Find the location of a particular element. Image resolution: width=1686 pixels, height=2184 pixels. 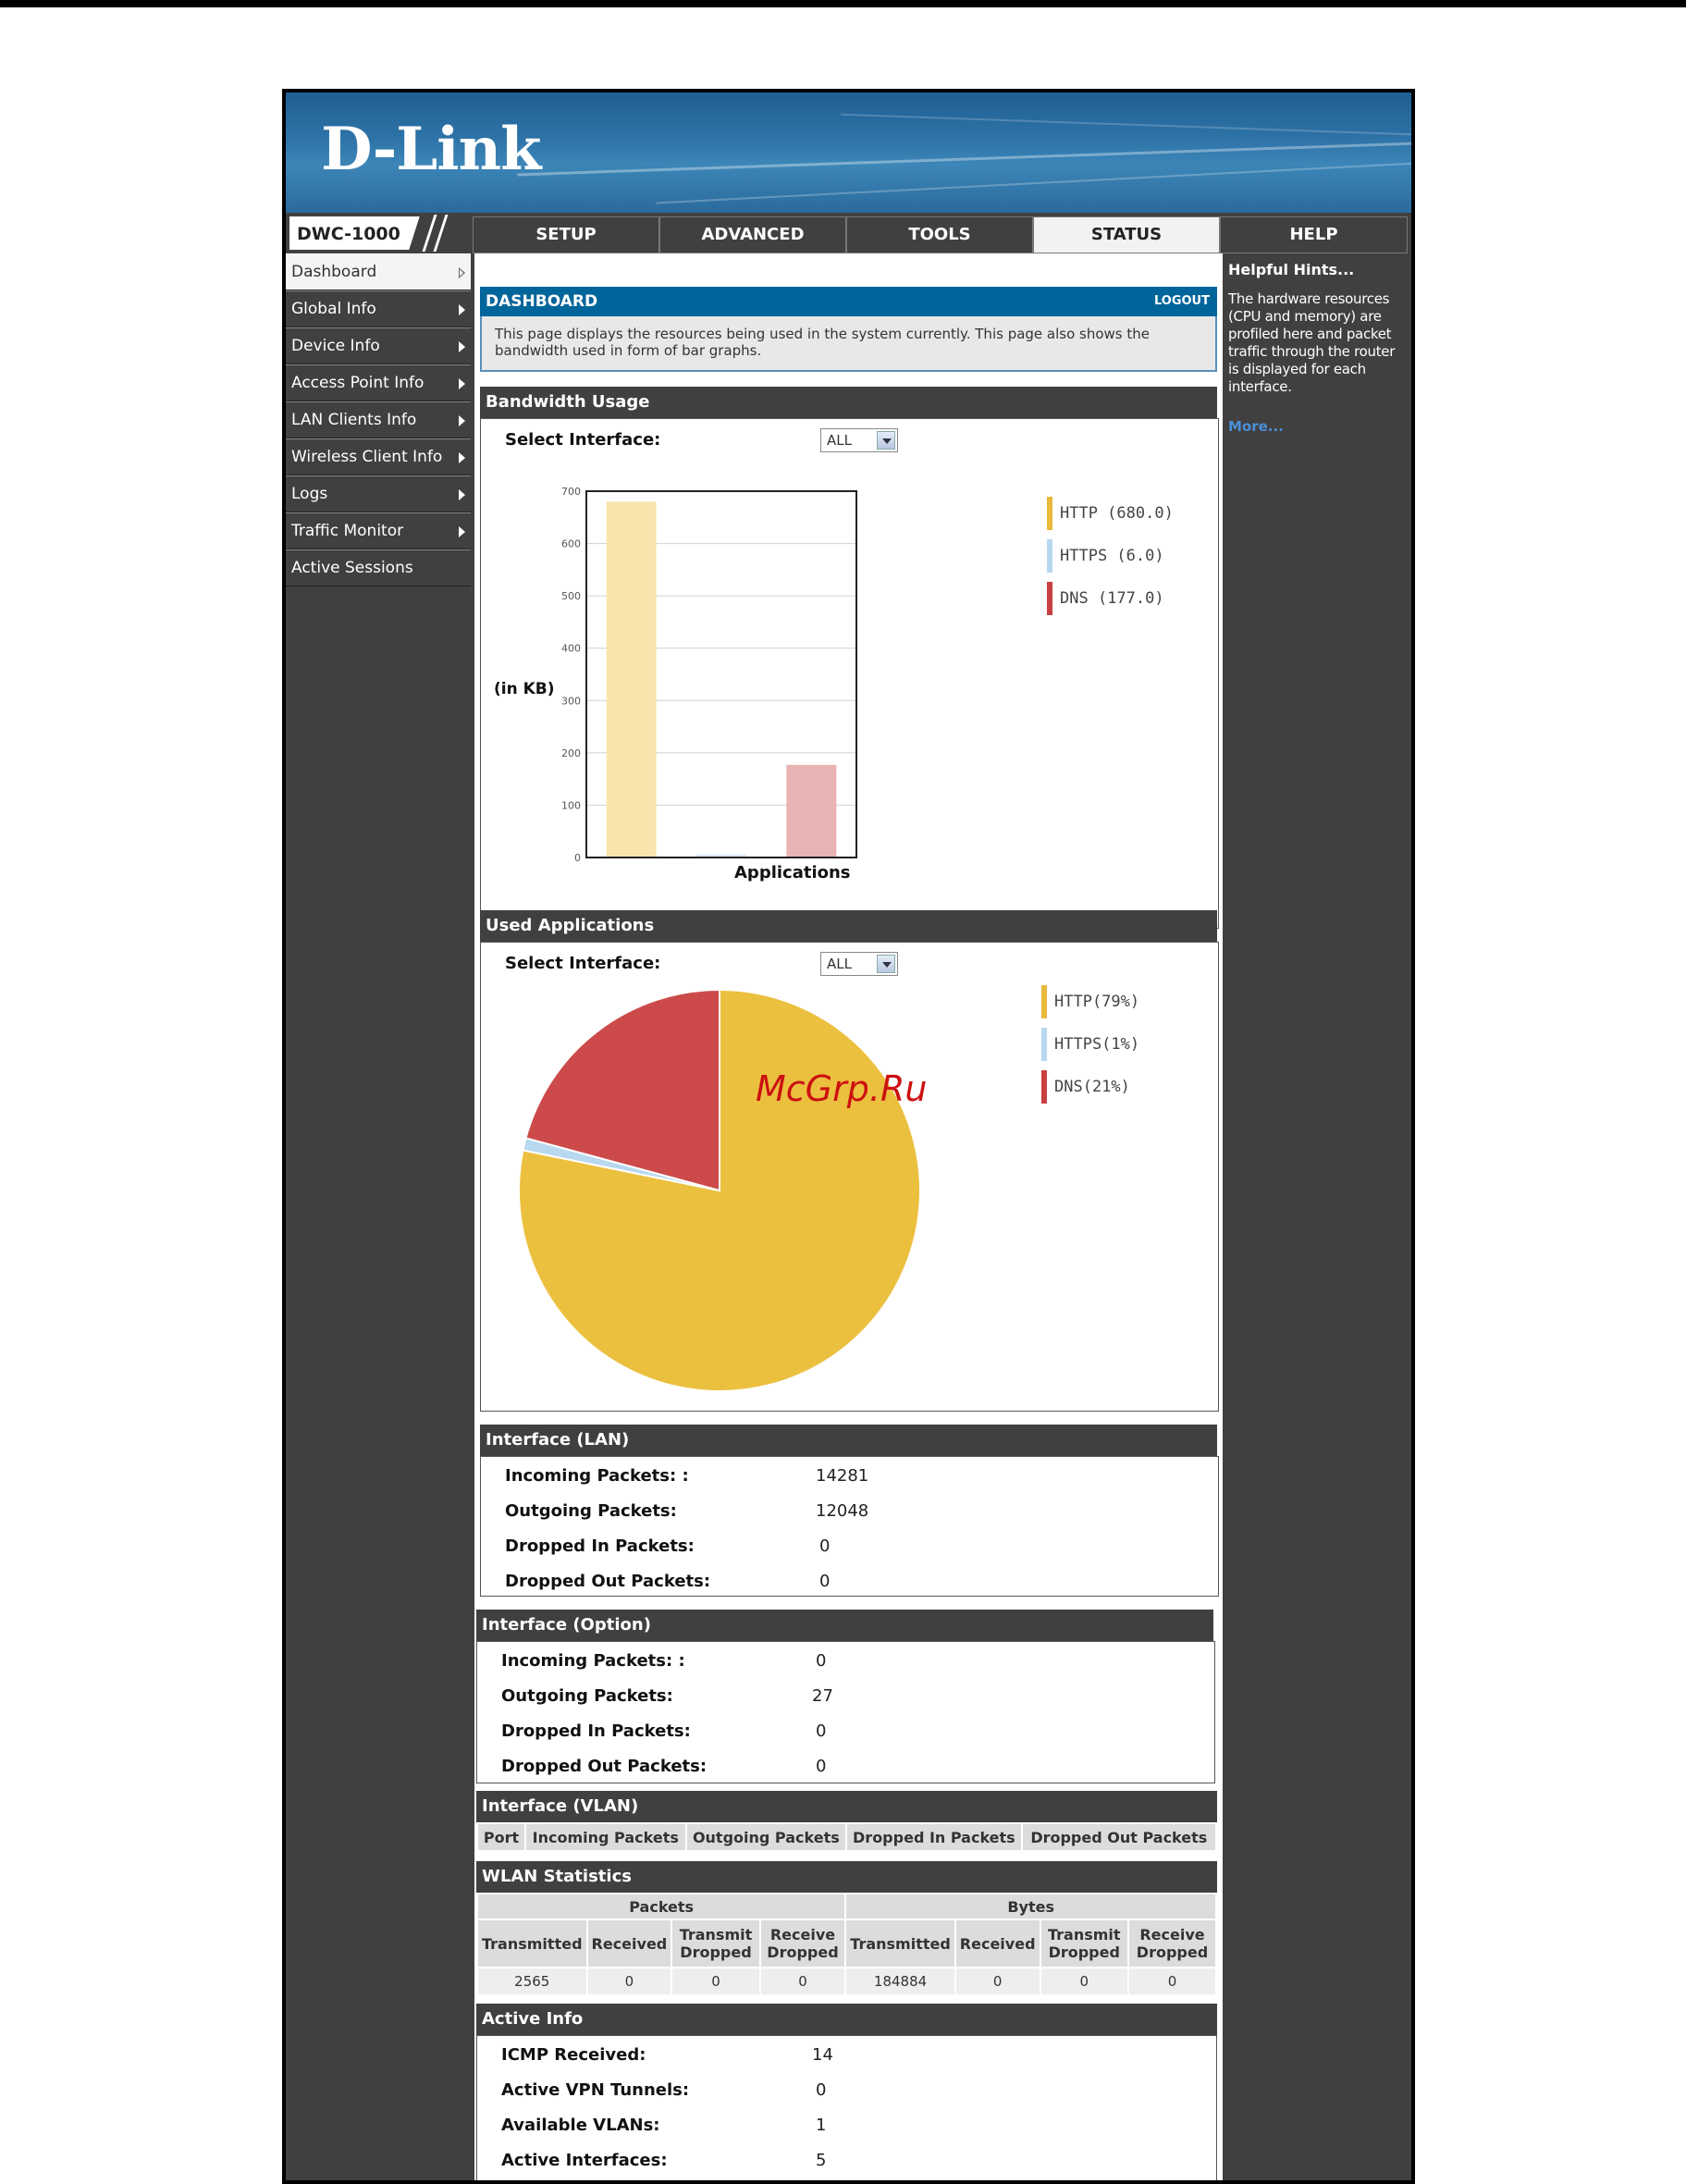

sidebar-item-access-point-info: Access Point Info is located at coordinates (378, 382).